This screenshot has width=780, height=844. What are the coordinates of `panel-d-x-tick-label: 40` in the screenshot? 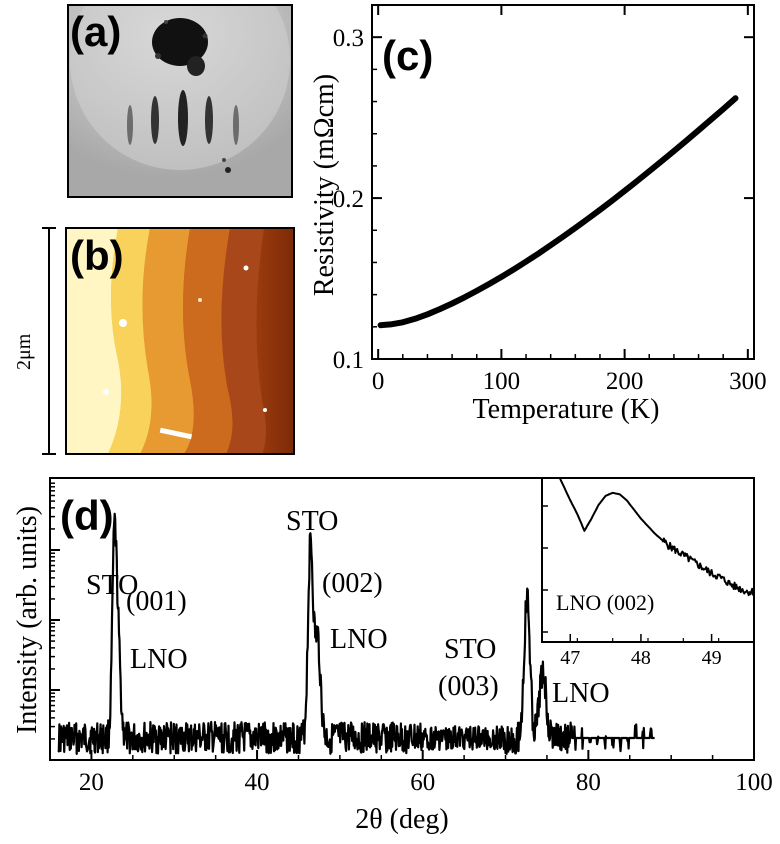 It's located at (257, 782).